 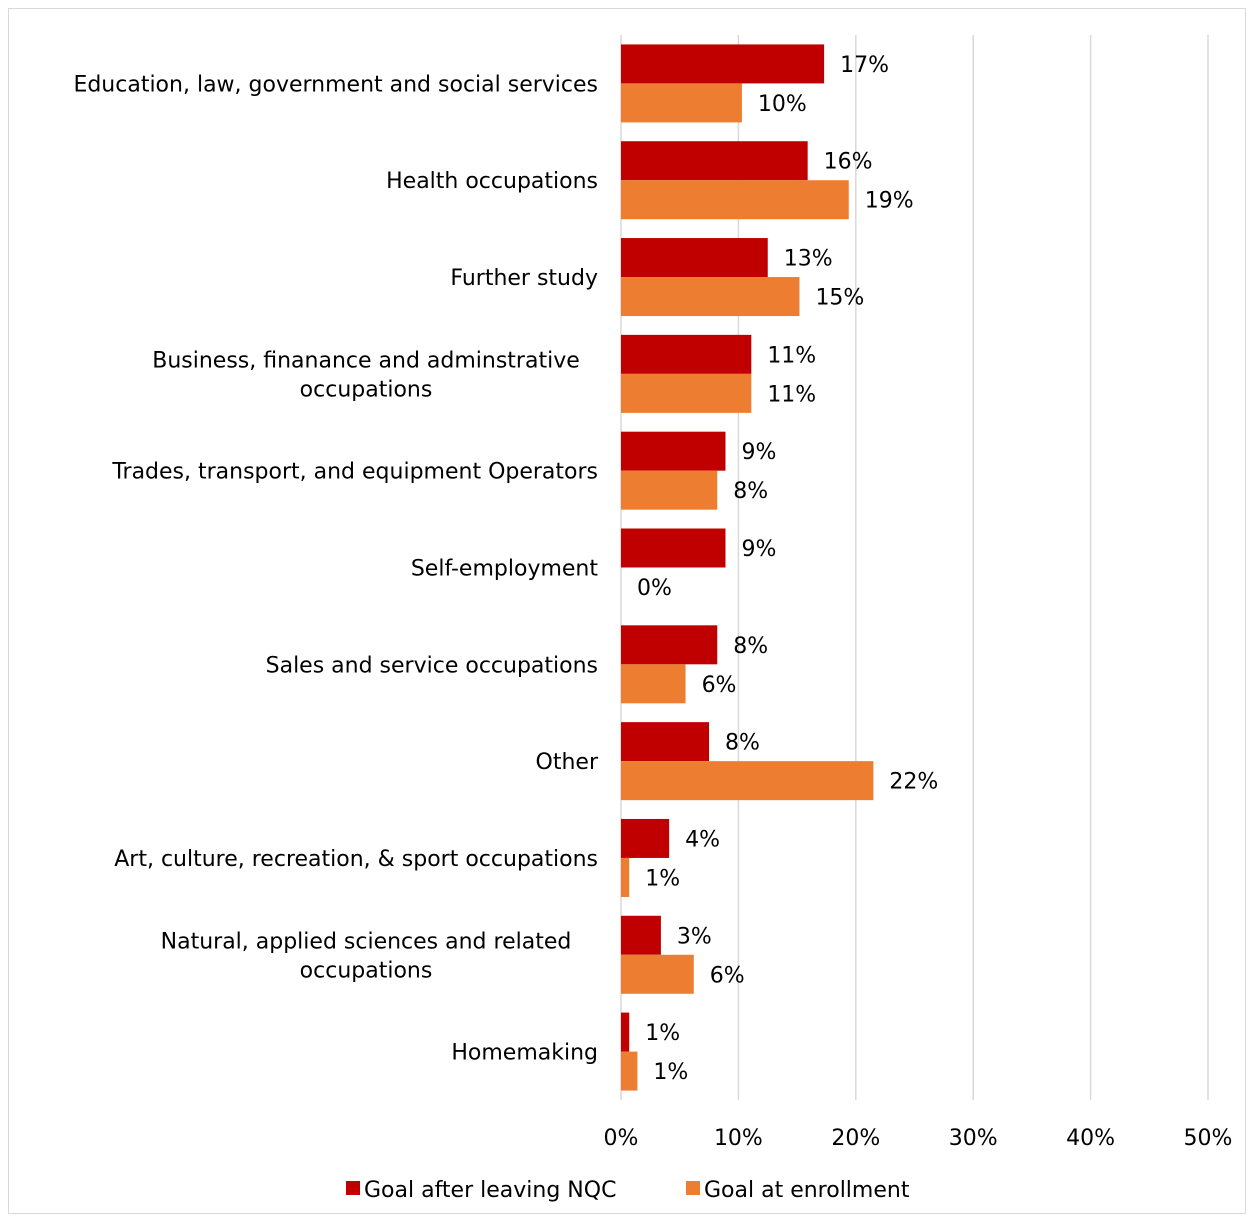 What do you see at coordinates (913, 782) in the screenshot?
I see `value-label: 22%` at bounding box center [913, 782].